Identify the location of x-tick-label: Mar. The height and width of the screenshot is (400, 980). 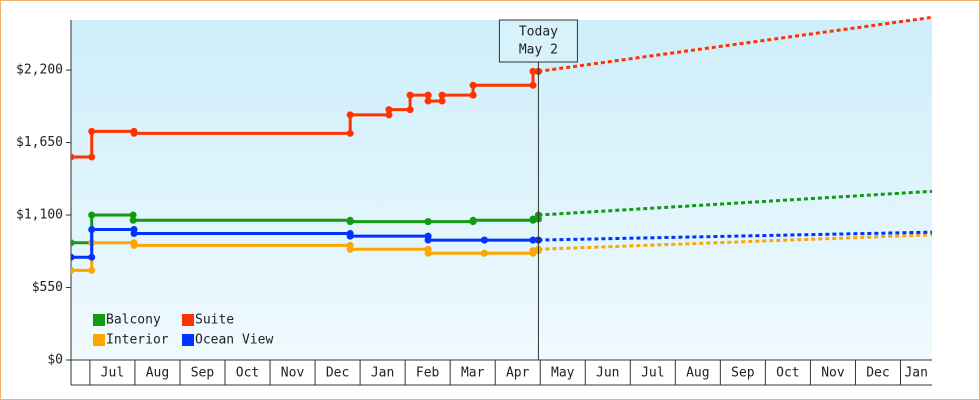
(473, 373).